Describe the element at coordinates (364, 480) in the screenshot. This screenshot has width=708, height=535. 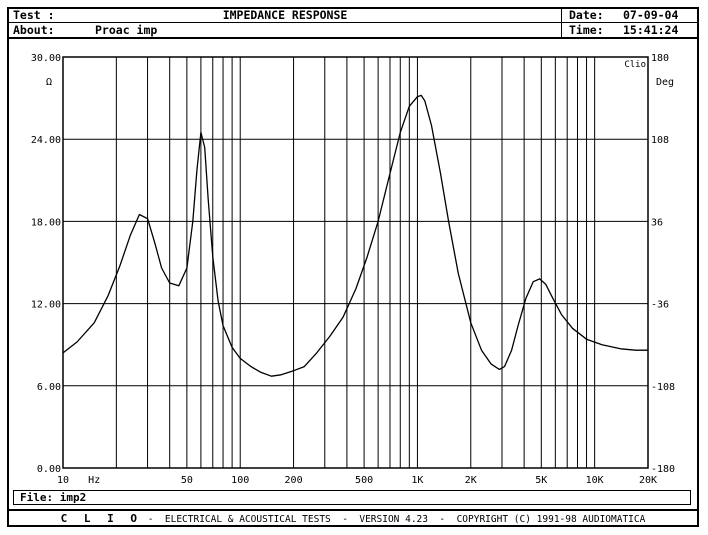
I see `x-tick-label: 500` at that location.